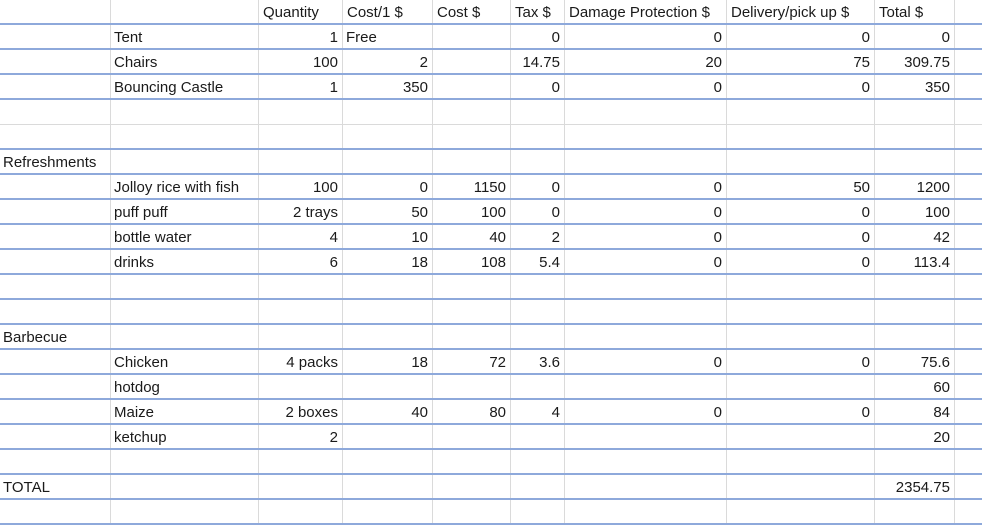 This screenshot has height=531, width=982. What do you see at coordinates (185, 212) in the screenshot?
I see `table-cell: puff puff` at bounding box center [185, 212].